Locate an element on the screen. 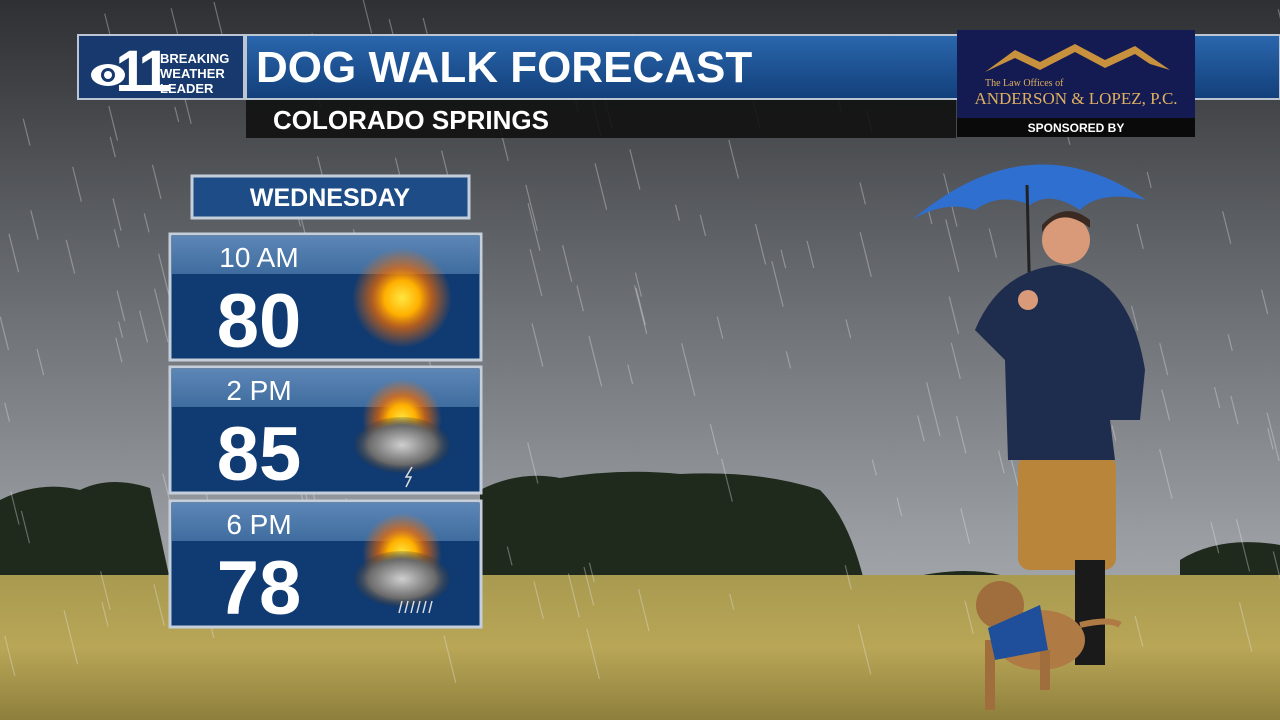 This screenshot has width=1280, height=720. forecast-rows: 10 AM 80 2 PM 85 6 PM 78 is located at coordinates (325, 431).